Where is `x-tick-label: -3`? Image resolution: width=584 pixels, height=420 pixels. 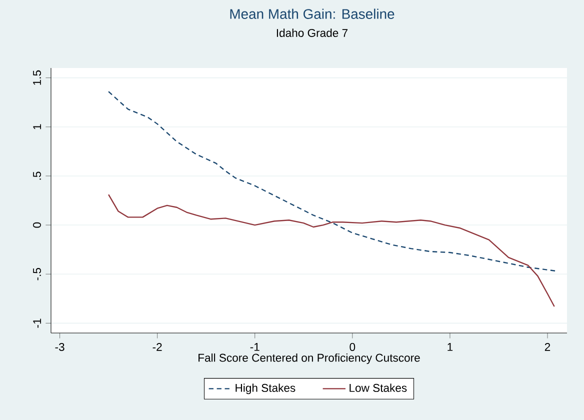
x-tick-label: -3 is located at coordinates (59, 347).